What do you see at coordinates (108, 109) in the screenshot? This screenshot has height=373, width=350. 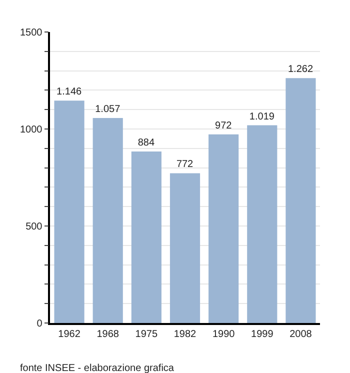 I see `data-label: 1.057` at bounding box center [108, 109].